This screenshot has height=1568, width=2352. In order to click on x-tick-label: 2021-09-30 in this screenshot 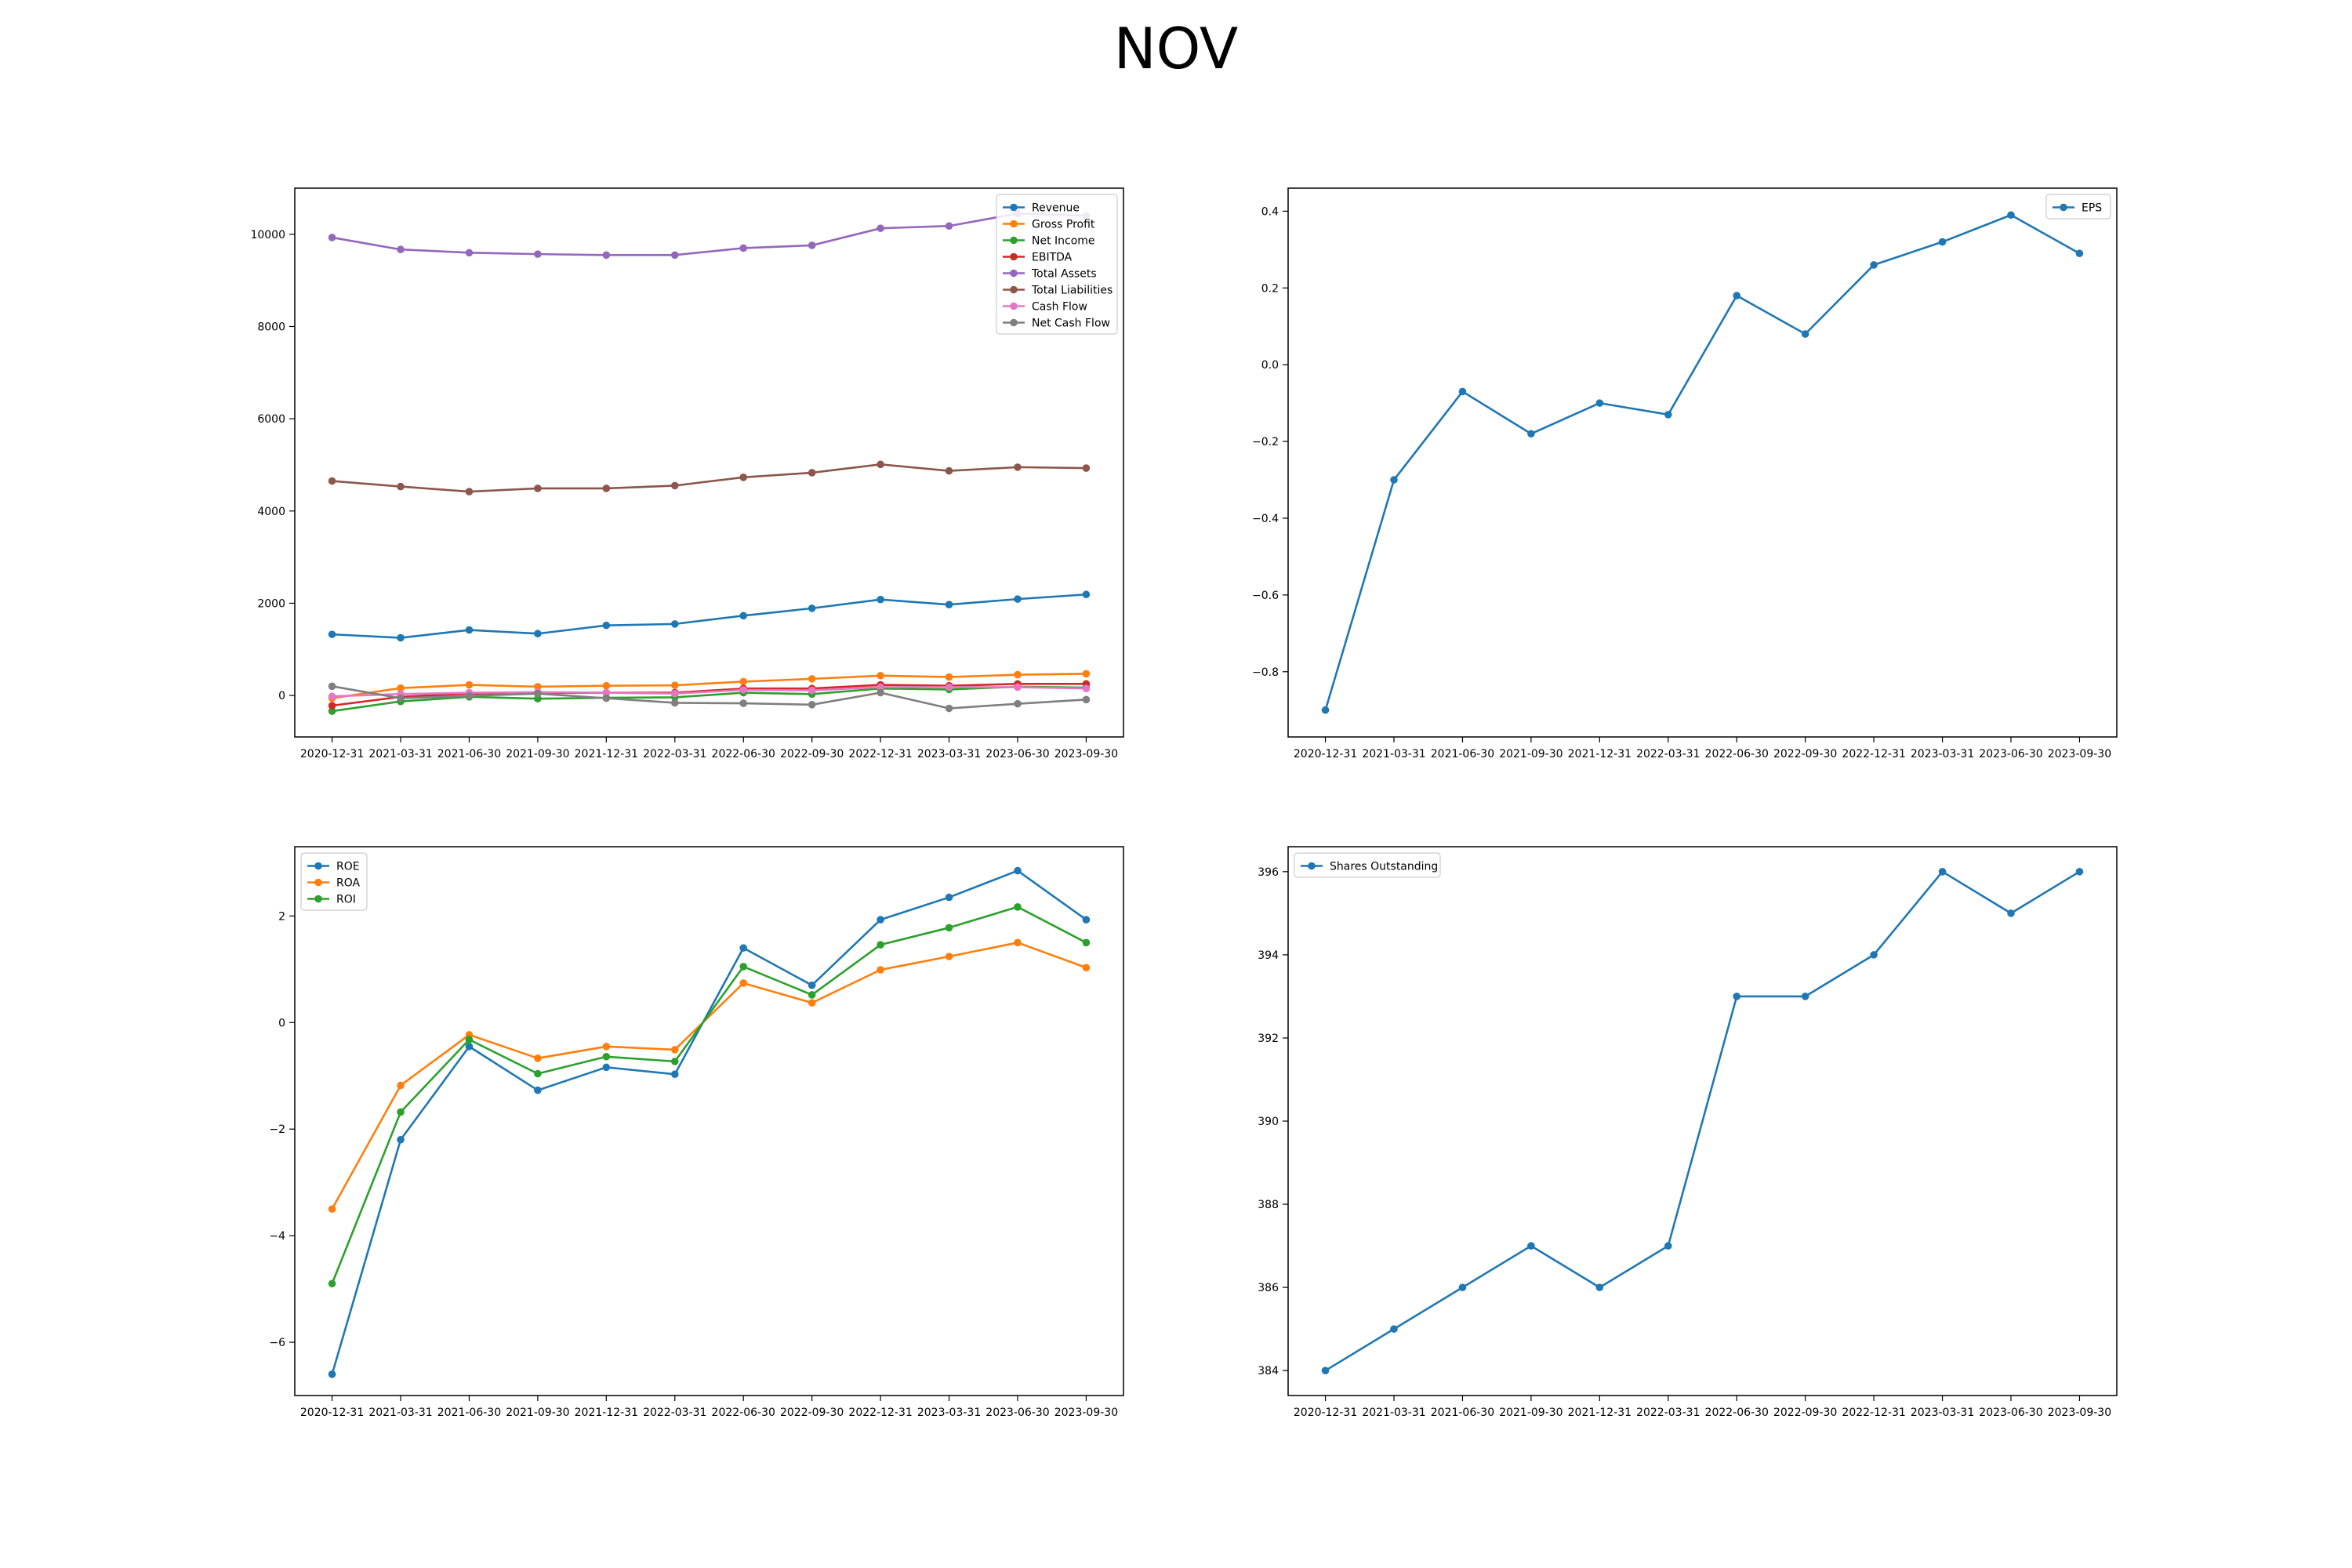, I will do `click(1531, 754)`.